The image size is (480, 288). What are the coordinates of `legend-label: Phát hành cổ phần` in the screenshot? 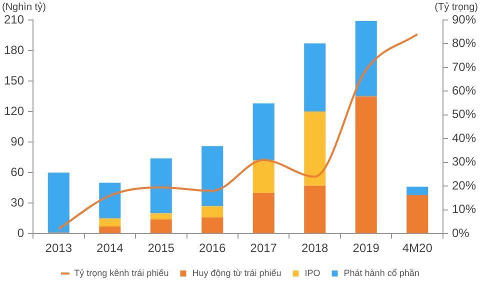 It's located at (382, 273).